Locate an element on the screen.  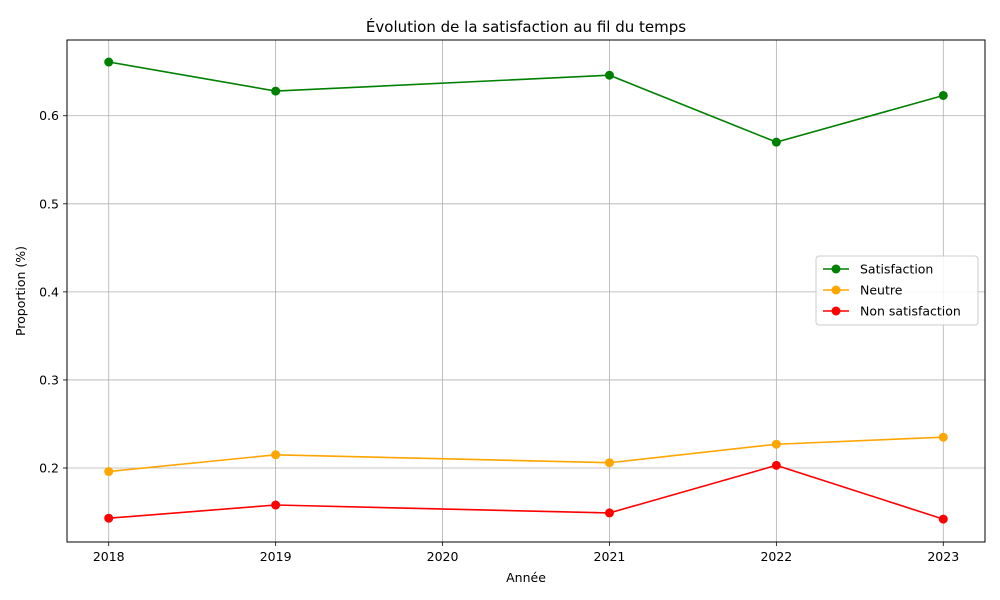
x-axis-label: Année is located at coordinates (526, 577).